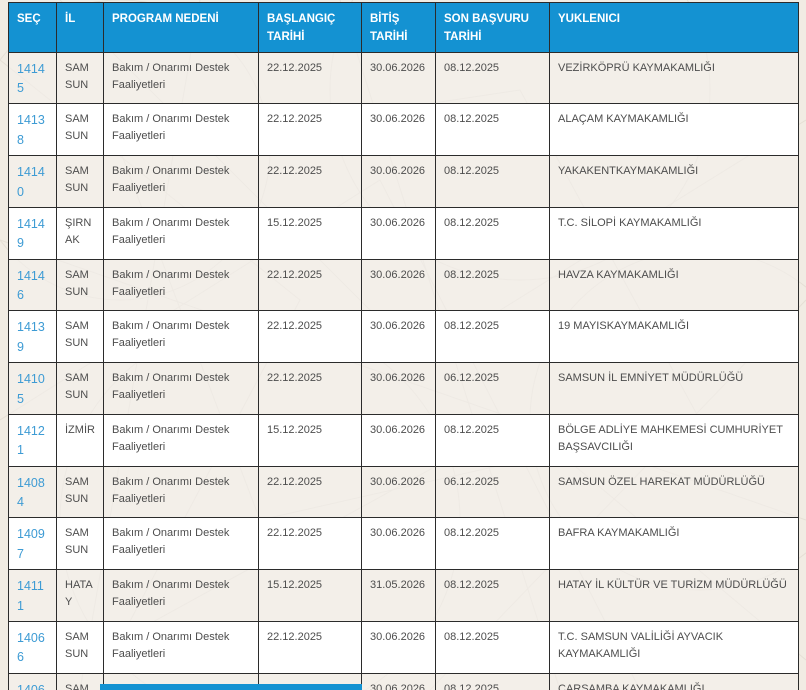 The height and width of the screenshot is (690, 806). I want to click on cell-sec: 14139, so click(32, 337).